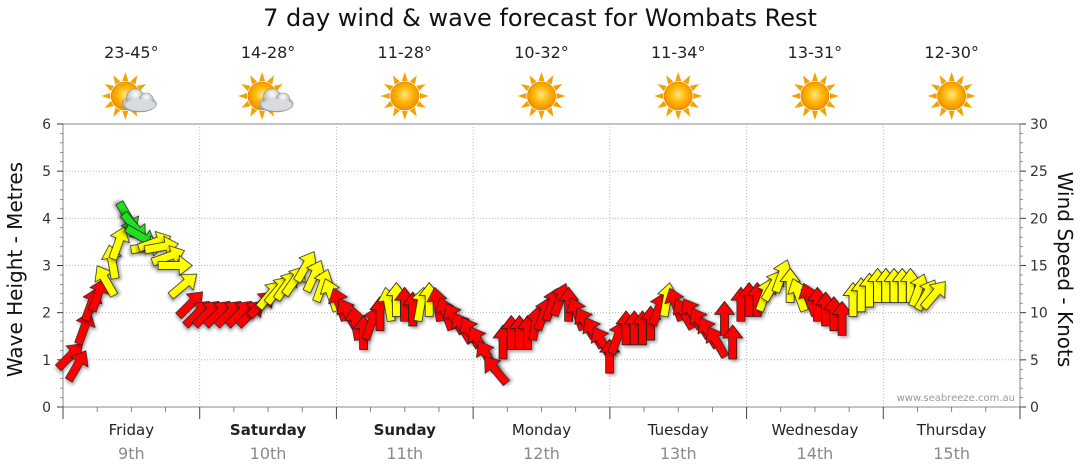 The height and width of the screenshot is (475, 1080). I want to click on y-right-tick-label: 10, so click(1039, 314).